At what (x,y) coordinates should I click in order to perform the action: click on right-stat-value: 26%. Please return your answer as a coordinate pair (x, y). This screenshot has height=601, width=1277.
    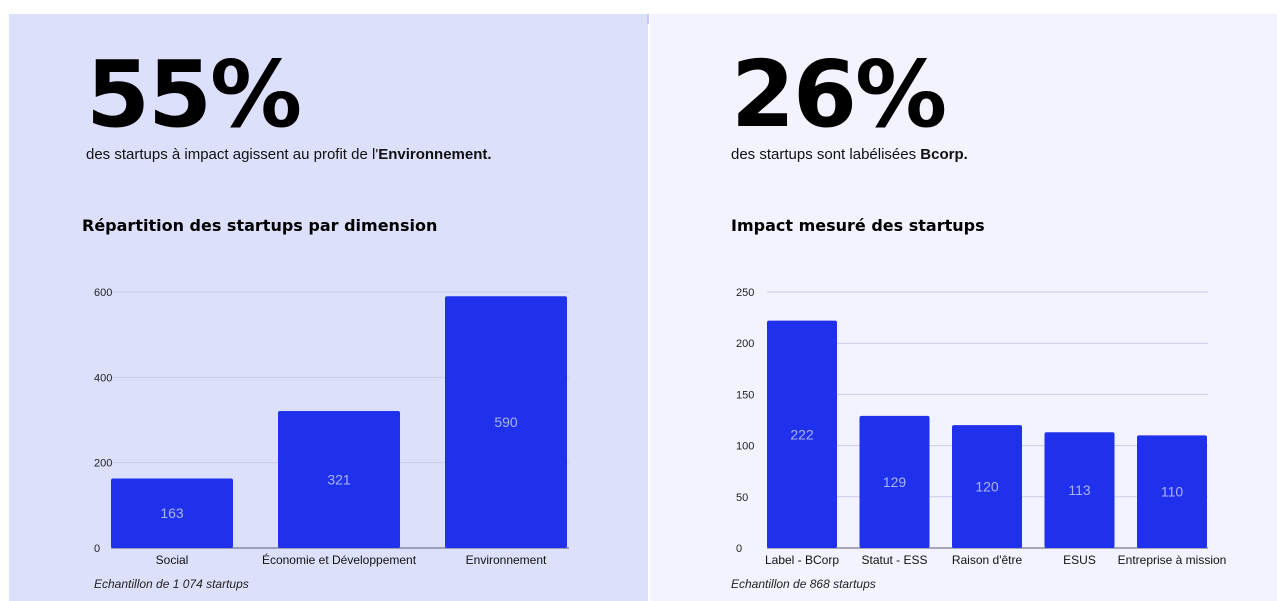
    Looking at the image, I should click on (839, 94).